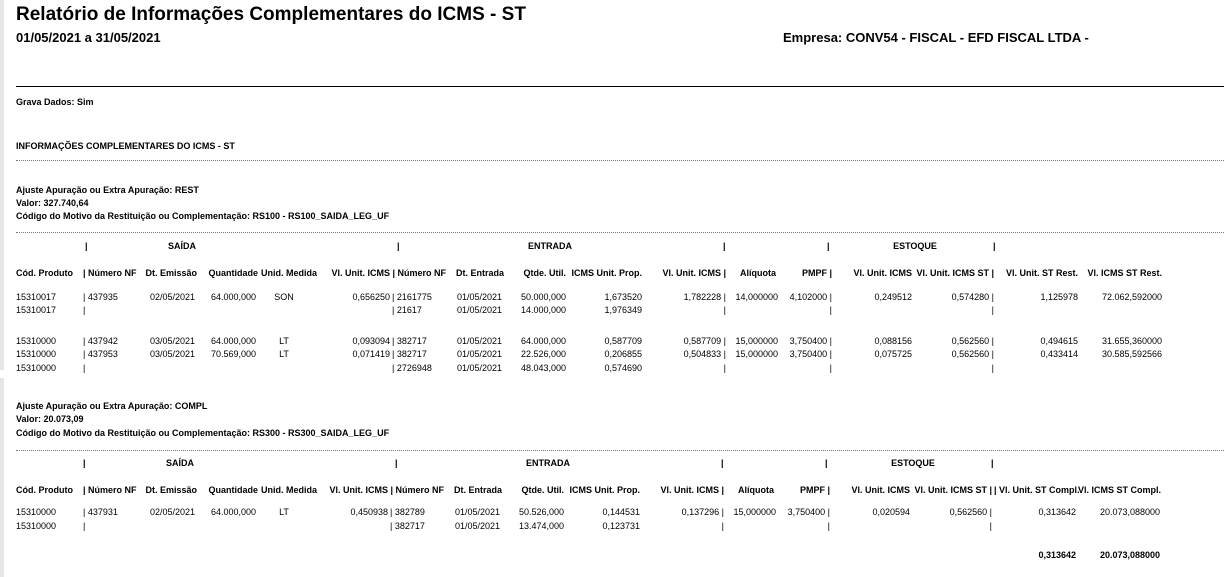 The image size is (1228, 577). I want to click on cell-isr: 72.062,592000, so click(1131, 297).